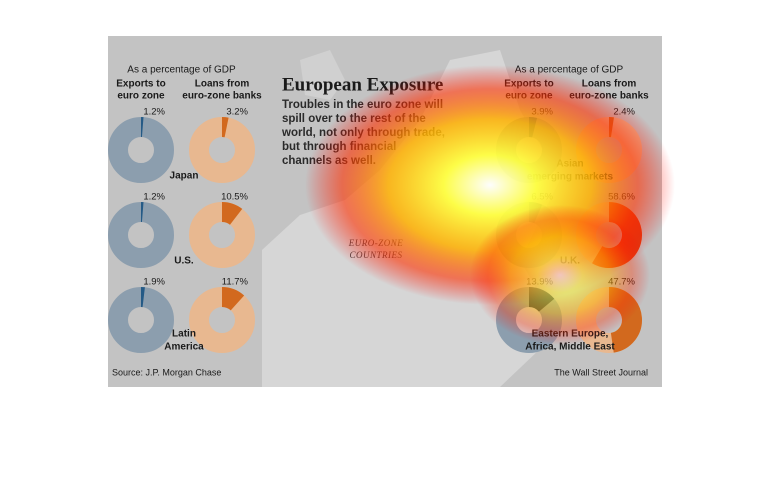 The image size is (770, 482). Describe the element at coordinates (322, 75) in the screenshot. I see `map-land` at that location.